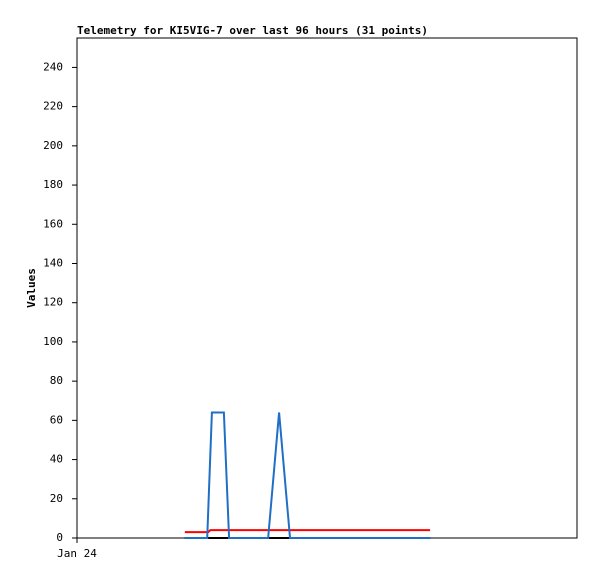 The width and height of the screenshot is (597, 579). Describe the element at coordinates (53, 66) in the screenshot. I see `y-tick-label: 240` at that location.